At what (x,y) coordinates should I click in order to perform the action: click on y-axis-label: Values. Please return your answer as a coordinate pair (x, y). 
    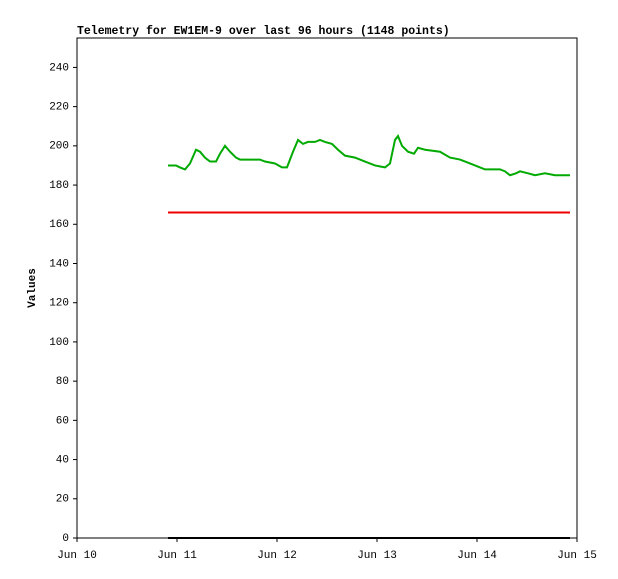
    Looking at the image, I should click on (33, 288).